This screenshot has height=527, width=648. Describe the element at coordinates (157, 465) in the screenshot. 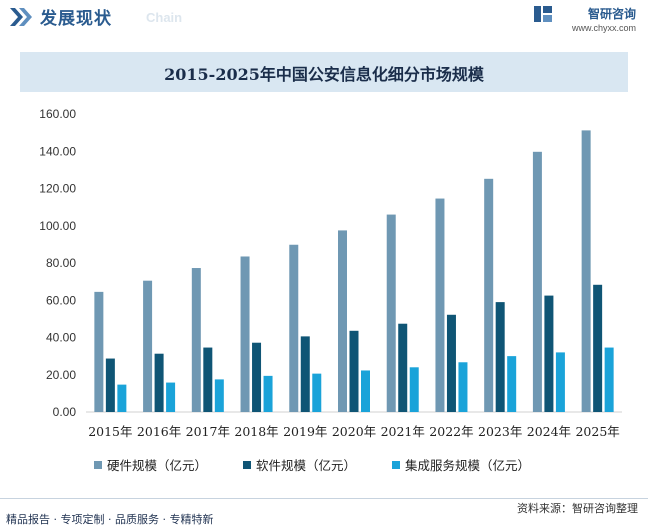

I see `legend-label: 硬件规模（亿元）` at that location.